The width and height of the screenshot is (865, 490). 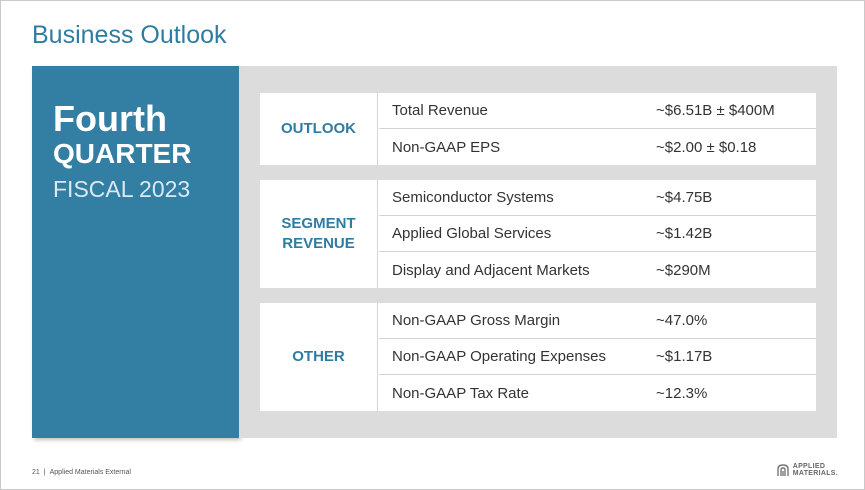 I want to click on table-row: Display and Adjacent Markets ~$290M, so click(x=597, y=270).